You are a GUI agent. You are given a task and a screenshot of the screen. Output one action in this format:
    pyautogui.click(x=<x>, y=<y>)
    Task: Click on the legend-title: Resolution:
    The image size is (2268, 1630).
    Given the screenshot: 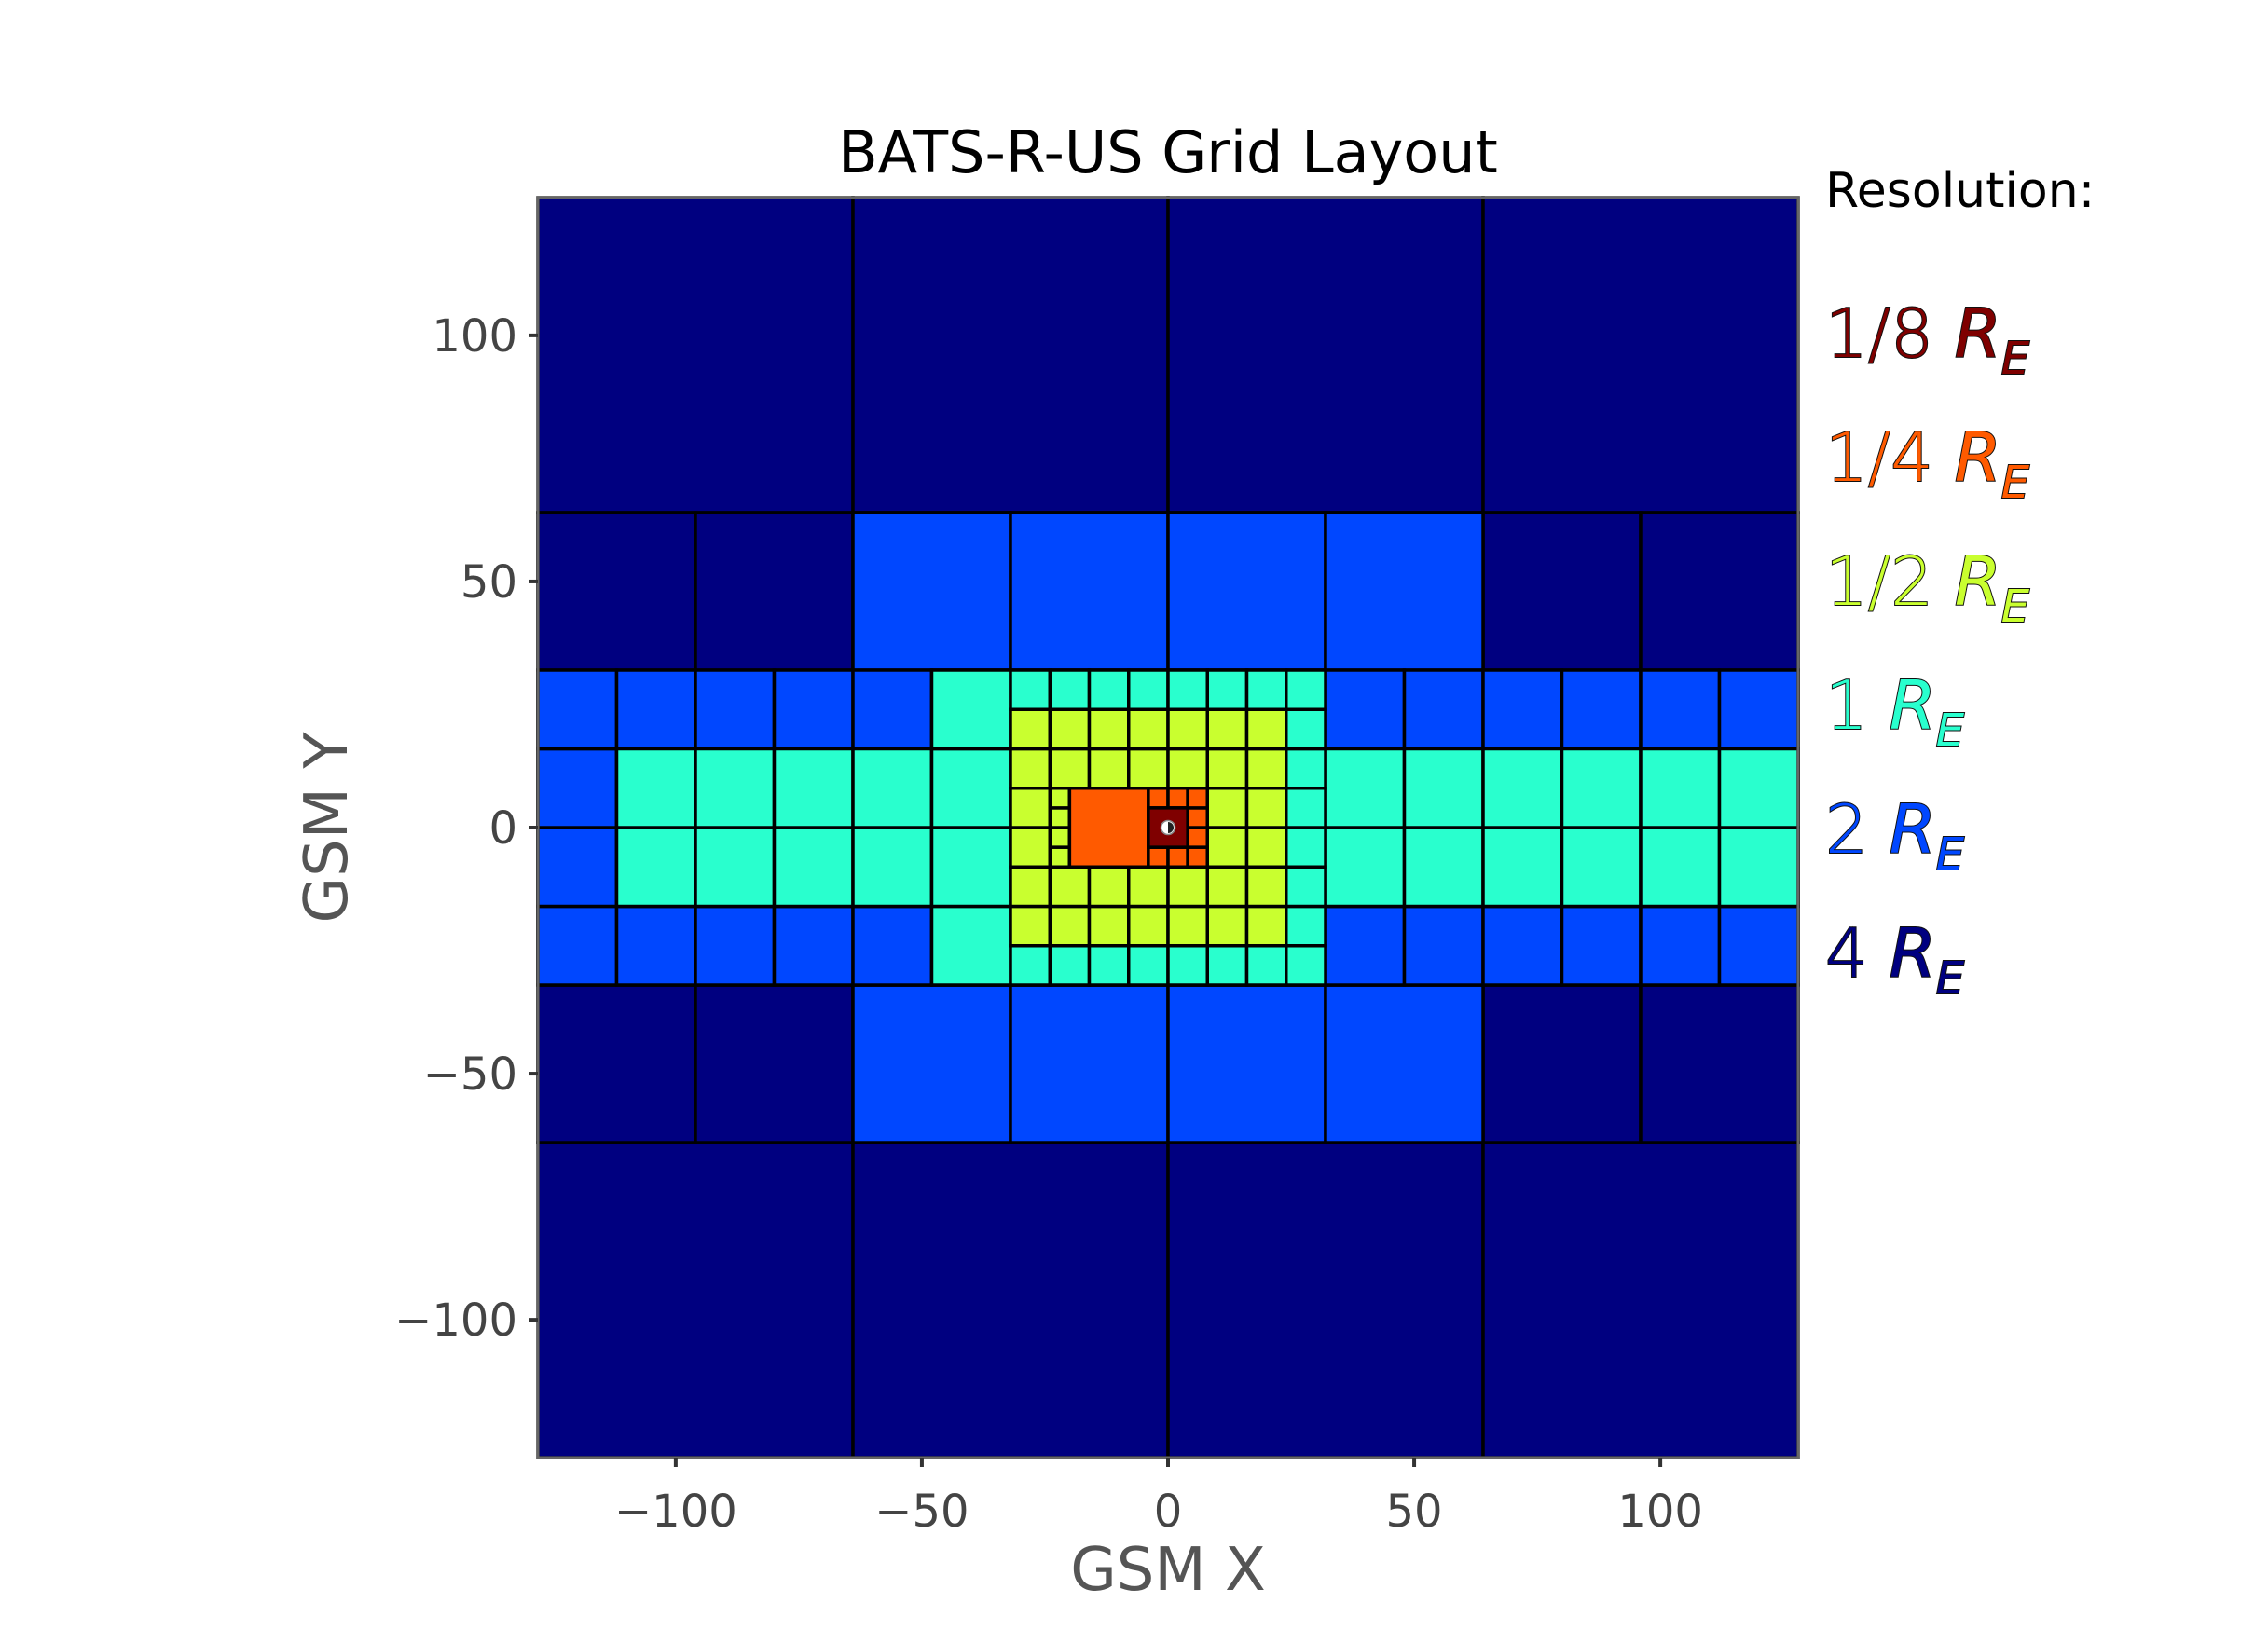 What is the action you would take?
    pyautogui.click(x=1960, y=191)
    